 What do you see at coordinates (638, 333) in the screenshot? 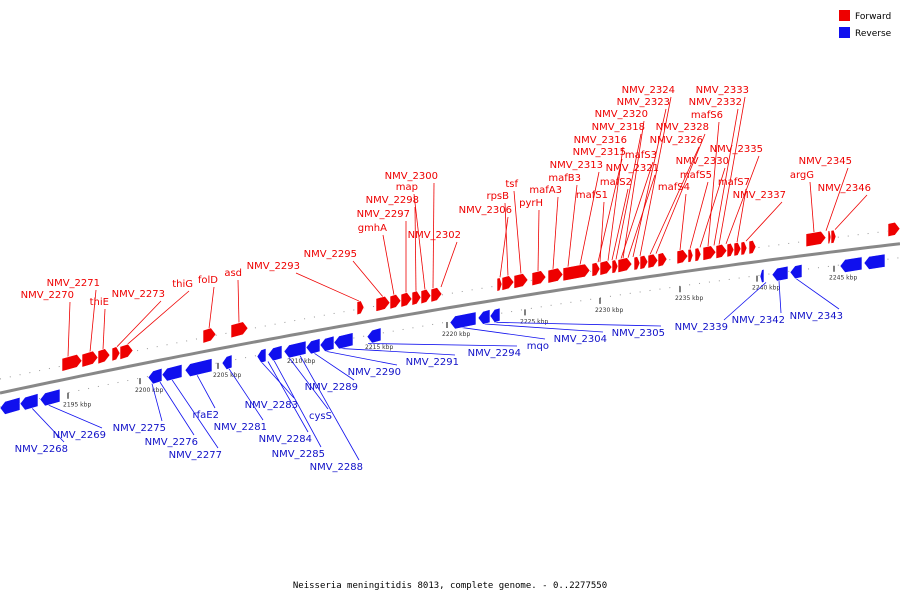
I see `reverse-gene-label: NMV_2305` at bounding box center [638, 333].